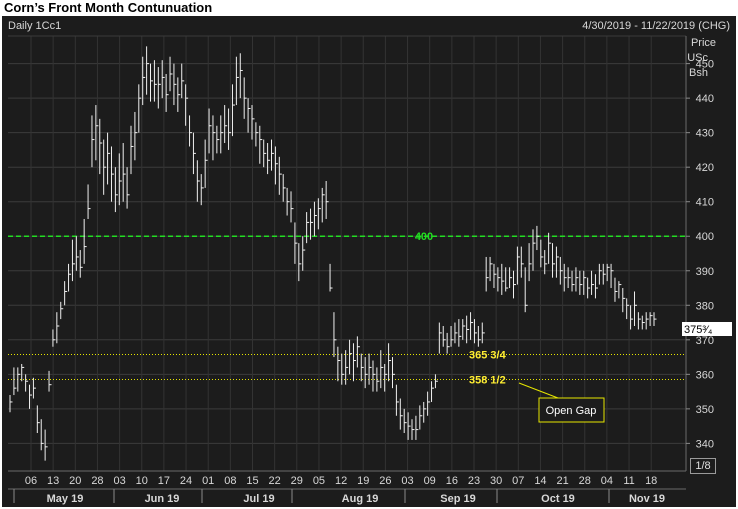 This screenshot has width=738, height=509. Describe the element at coordinates (705, 341) in the screenshot. I see `y-tick-label: 370` at that location.